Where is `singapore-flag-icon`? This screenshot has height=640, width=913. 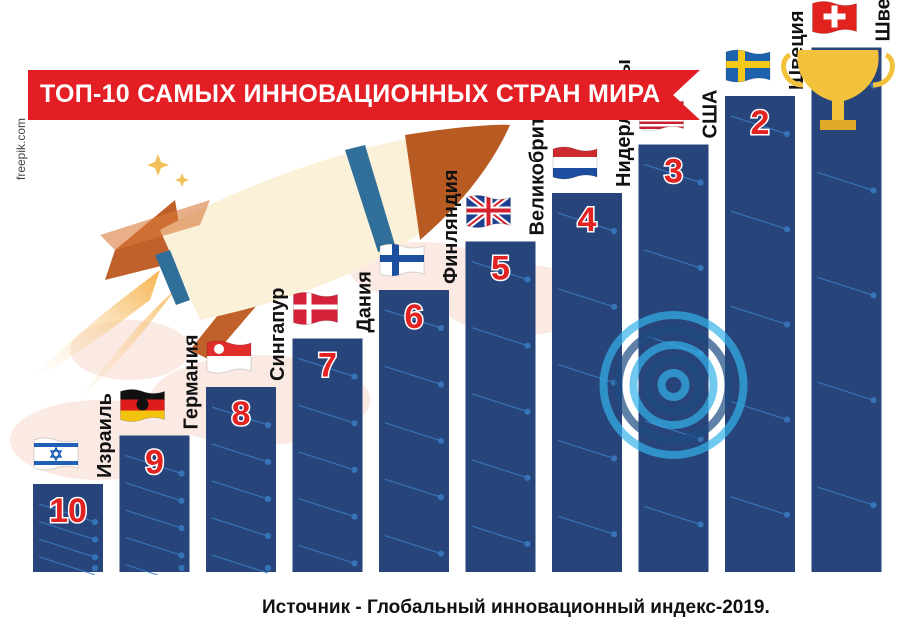
singapore-flag-icon is located at coordinates (229, 357).